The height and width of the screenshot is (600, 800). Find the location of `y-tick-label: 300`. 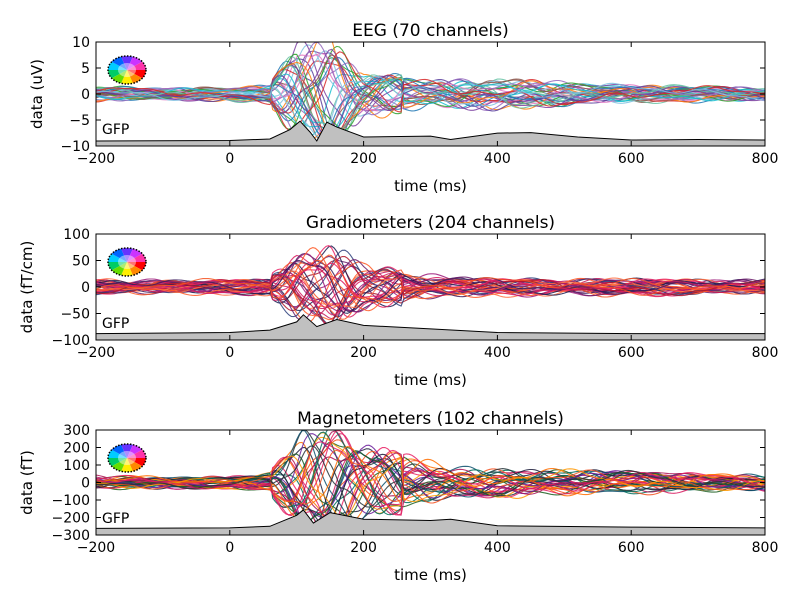

y-tick-label: 300 is located at coordinates (76, 431).